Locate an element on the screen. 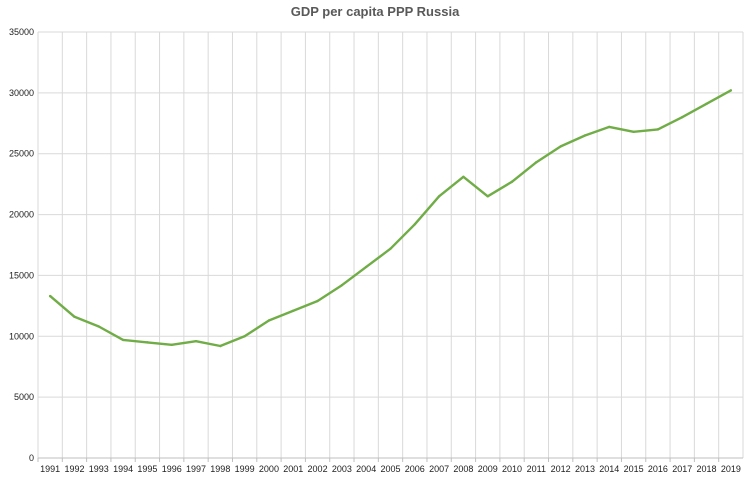 The image size is (750, 482). x-tick-label: 2018 is located at coordinates (707, 469).